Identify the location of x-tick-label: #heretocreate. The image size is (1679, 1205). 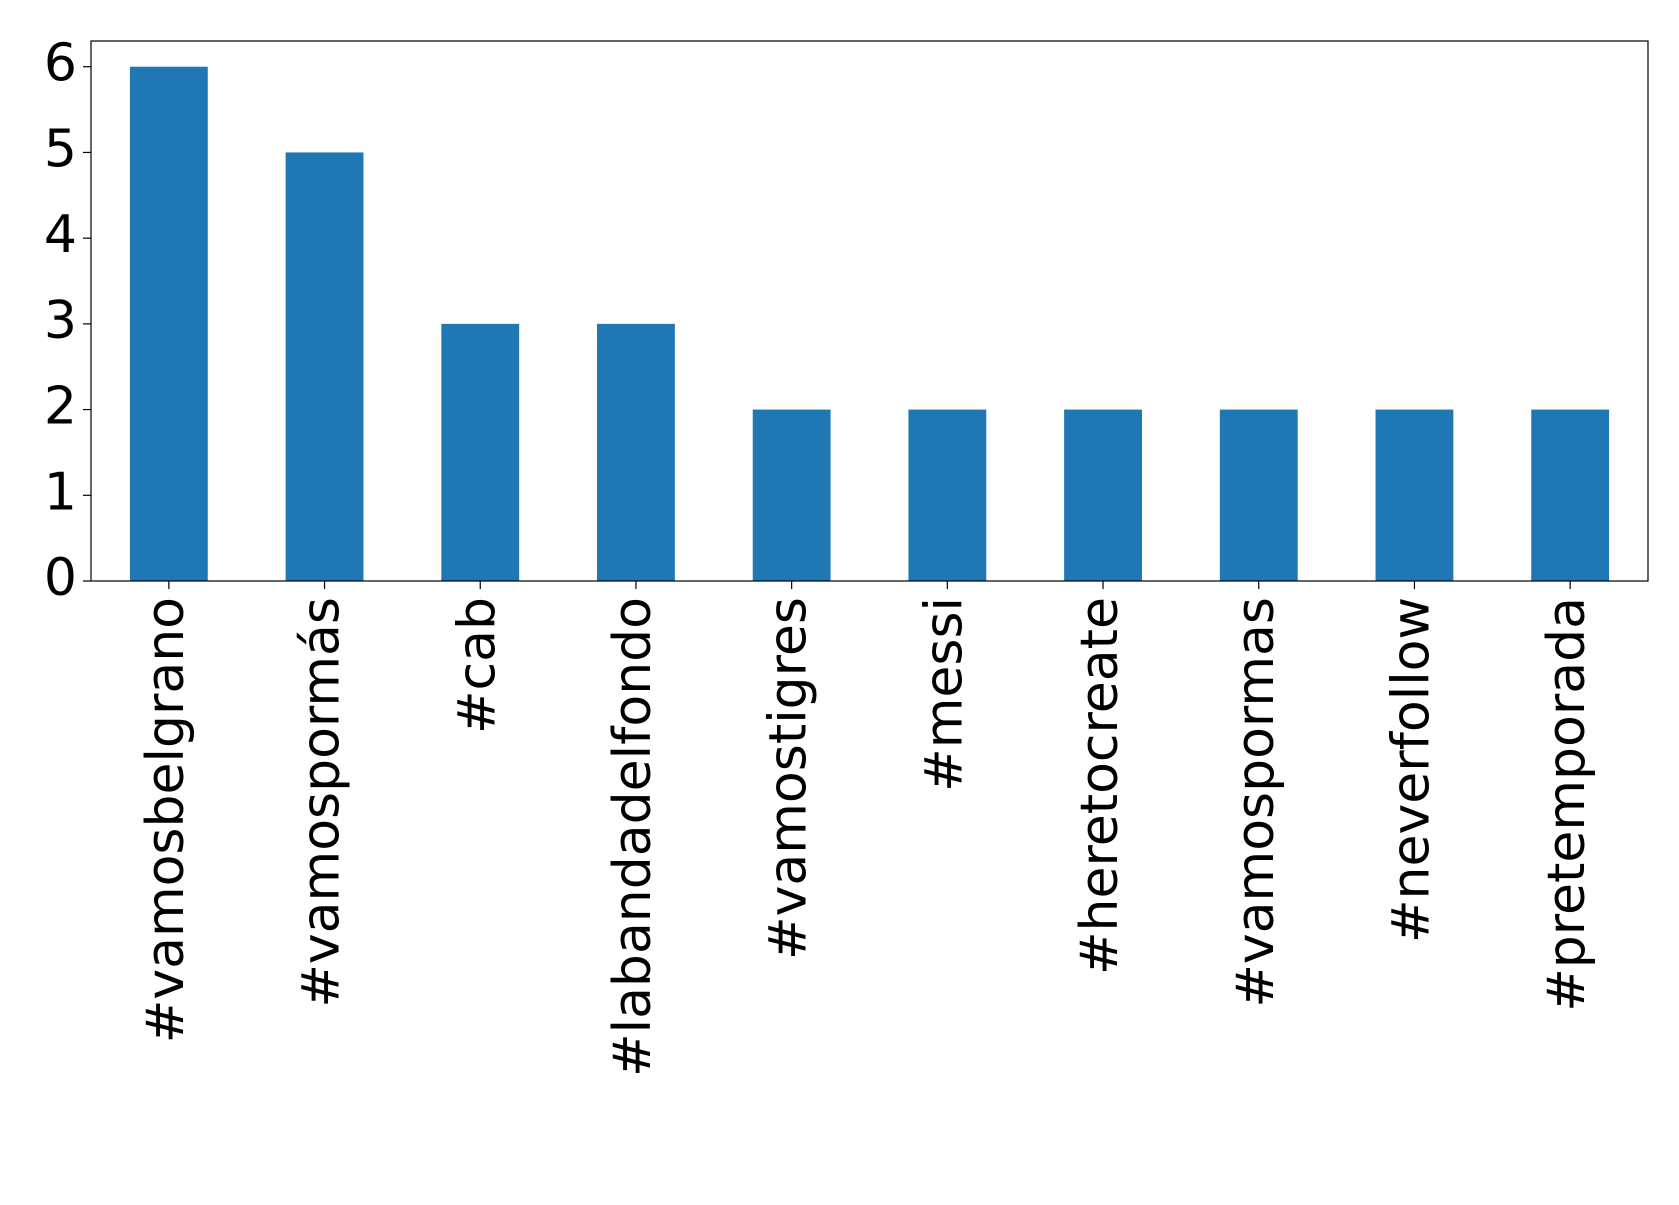
(1100, 786).